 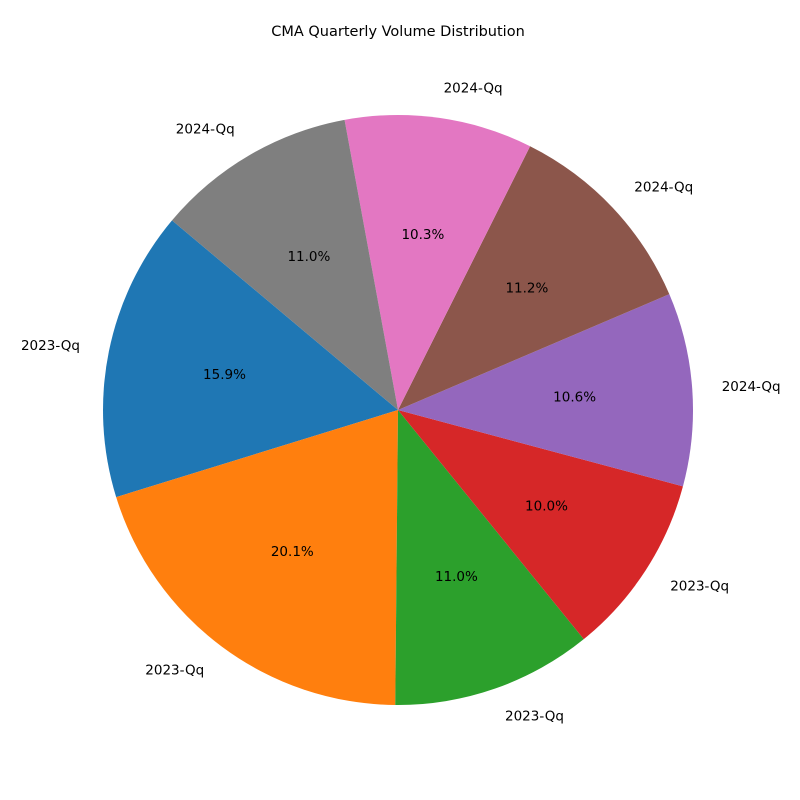 I want to click on slice-percent-label-7: 10.3%, so click(x=422, y=235).